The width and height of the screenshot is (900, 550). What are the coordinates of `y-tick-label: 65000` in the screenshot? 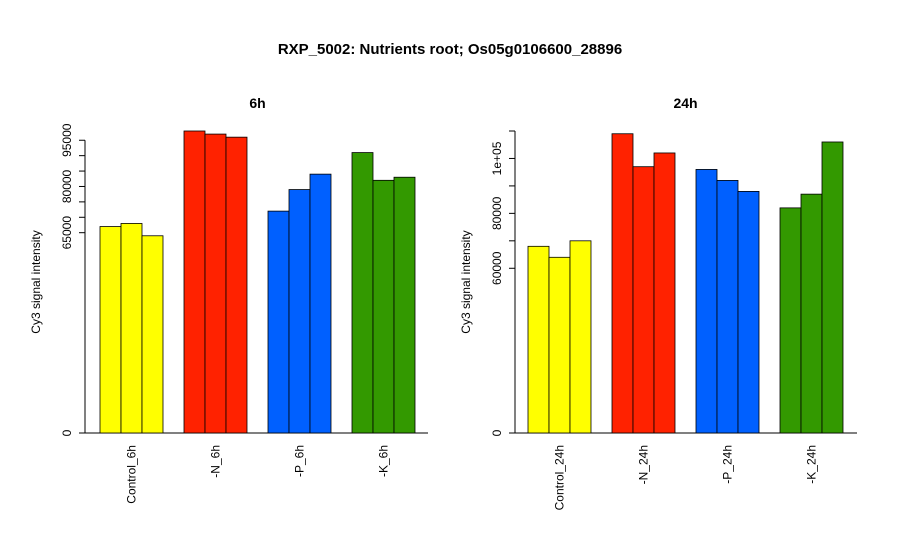 It's located at (67, 233).